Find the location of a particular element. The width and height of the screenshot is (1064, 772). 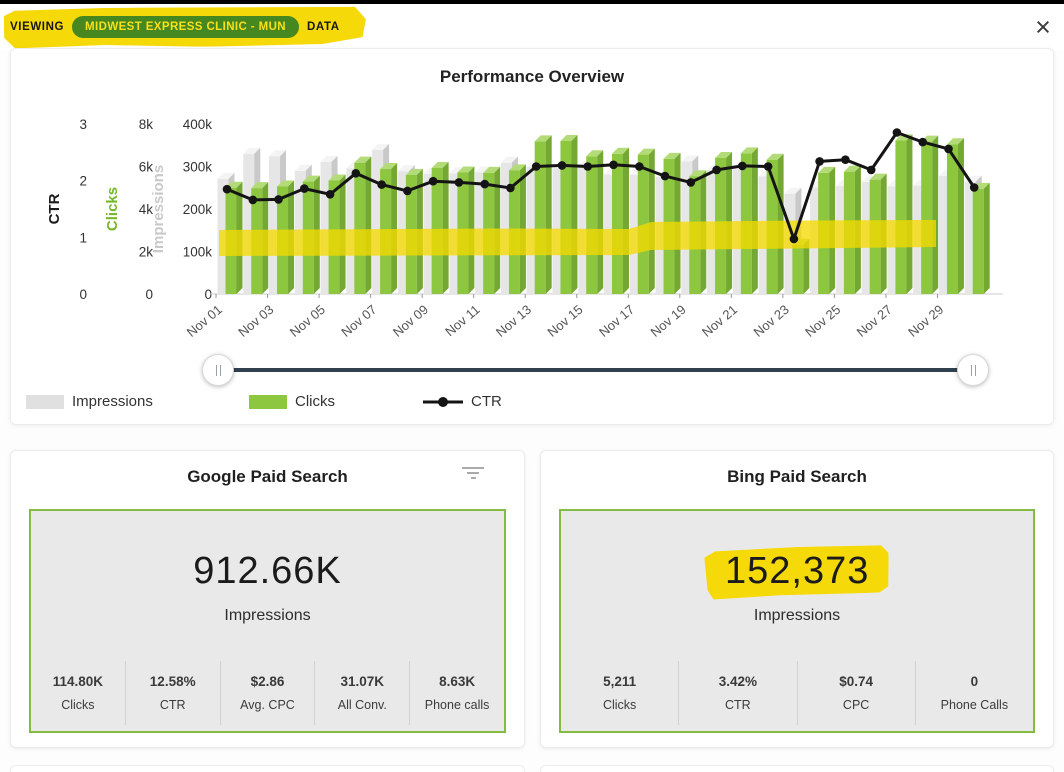

value-highlight-marker: 152,373 is located at coordinates (797, 571).